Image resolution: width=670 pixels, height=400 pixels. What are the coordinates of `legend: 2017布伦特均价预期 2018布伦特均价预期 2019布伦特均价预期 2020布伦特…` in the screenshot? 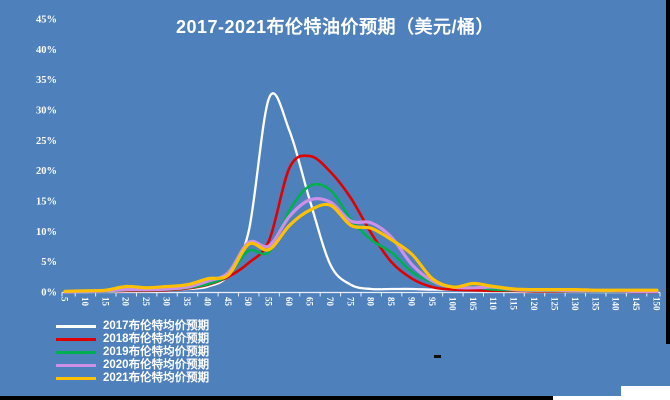 It's located at (132, 352).